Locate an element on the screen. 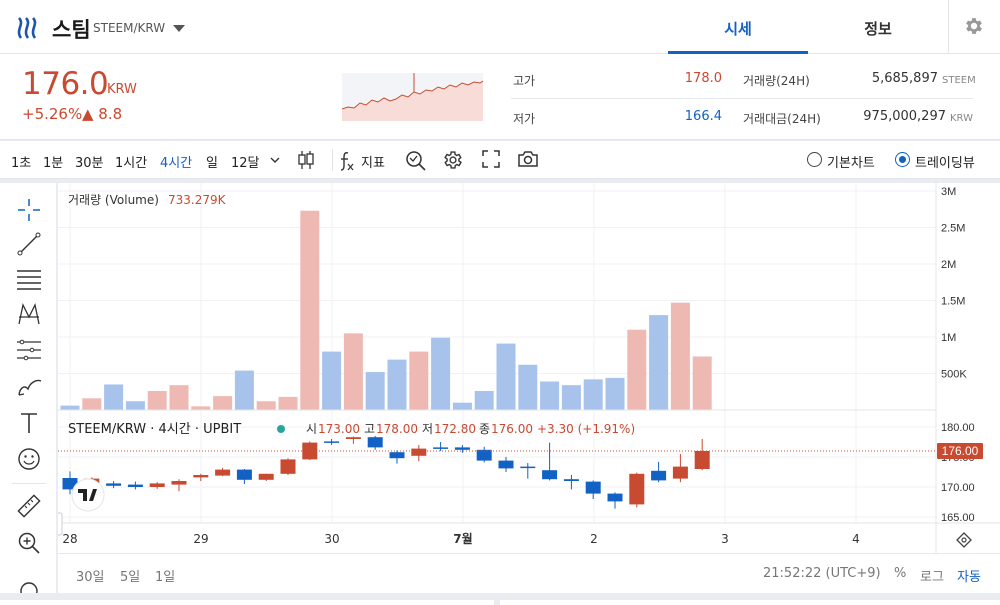 Image resolution: width=1000 pixels, height=605 pixels. tradingview-radio is located at coordinates (902, 159).